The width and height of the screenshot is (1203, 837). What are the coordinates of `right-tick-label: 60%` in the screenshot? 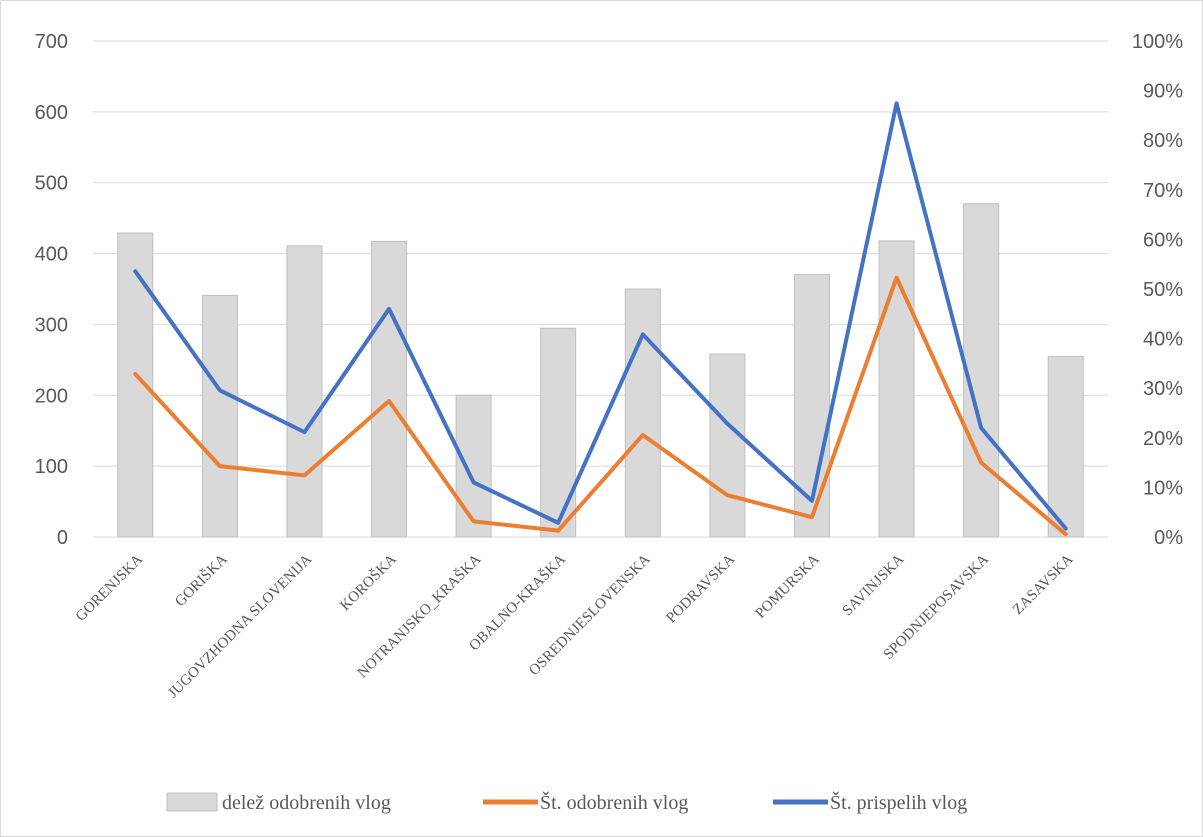 It's located at (1163, 240).